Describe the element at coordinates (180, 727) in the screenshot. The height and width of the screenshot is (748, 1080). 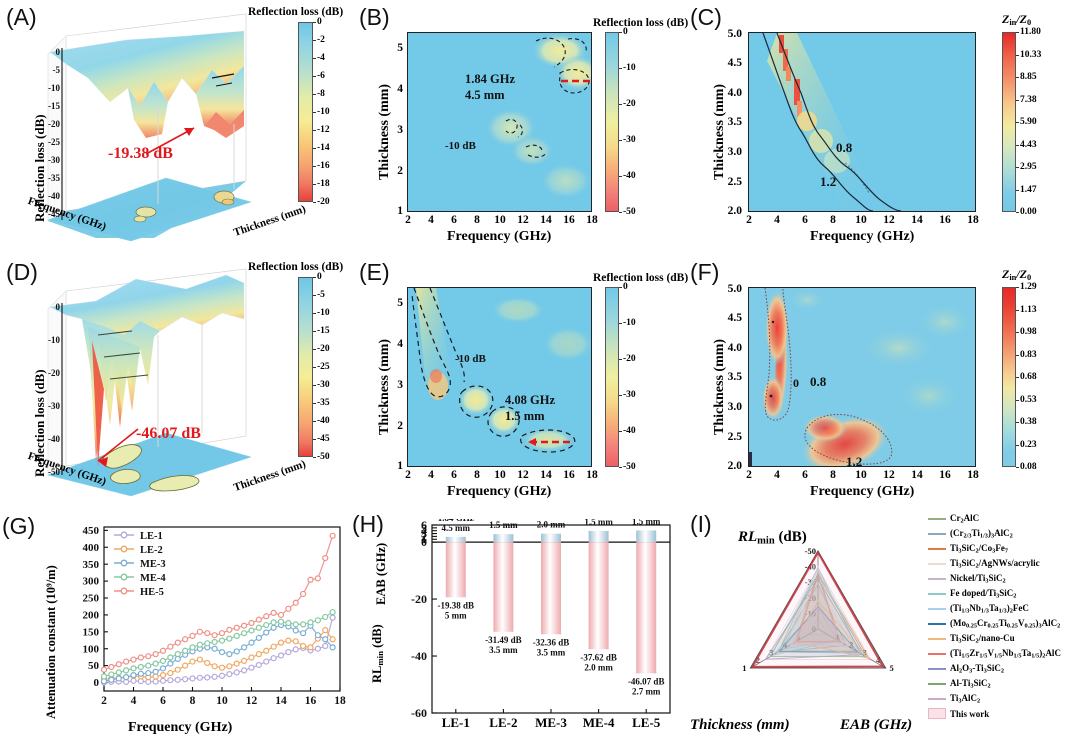
I see `panel-g-xaxis-title: Frequency (GHz)` at that location.